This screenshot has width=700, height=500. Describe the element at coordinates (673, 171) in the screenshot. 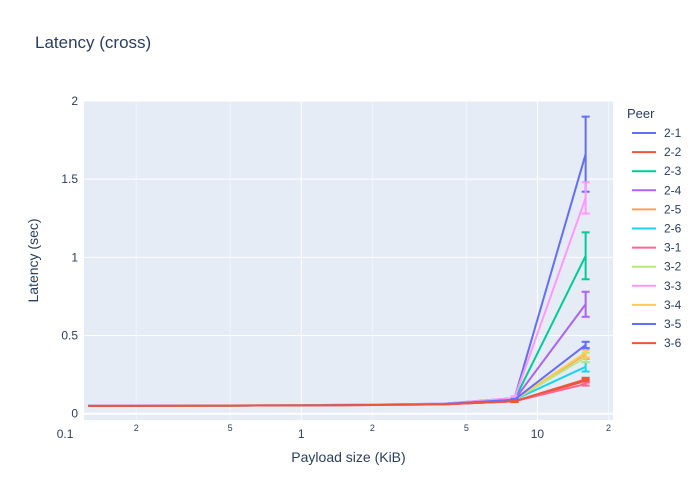

I see `legend-label: 2-3` at that location.